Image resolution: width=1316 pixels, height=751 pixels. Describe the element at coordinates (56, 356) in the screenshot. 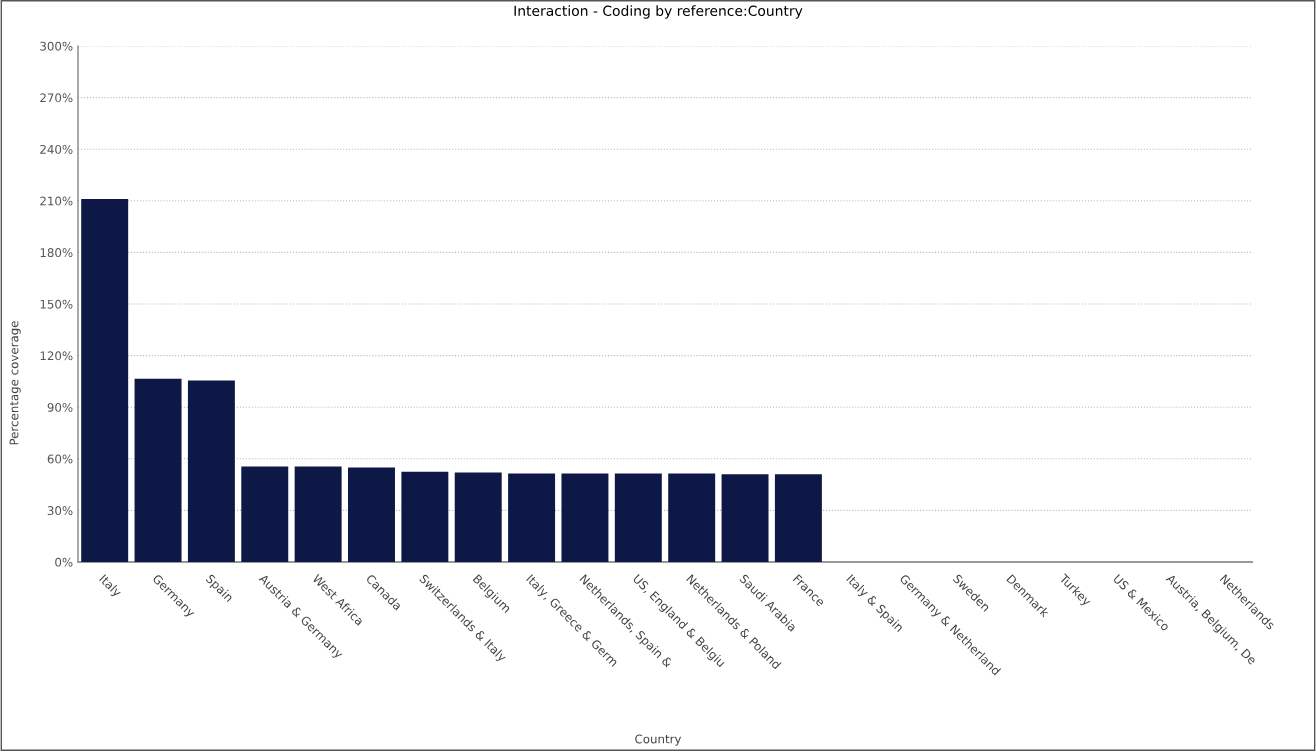

I see `y-tick-label: 120%` at that location.